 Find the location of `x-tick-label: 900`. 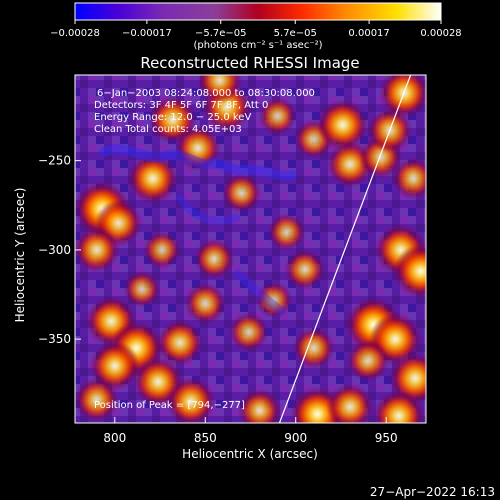

x-tick-label: 900 is located at coordinates (295, 438).